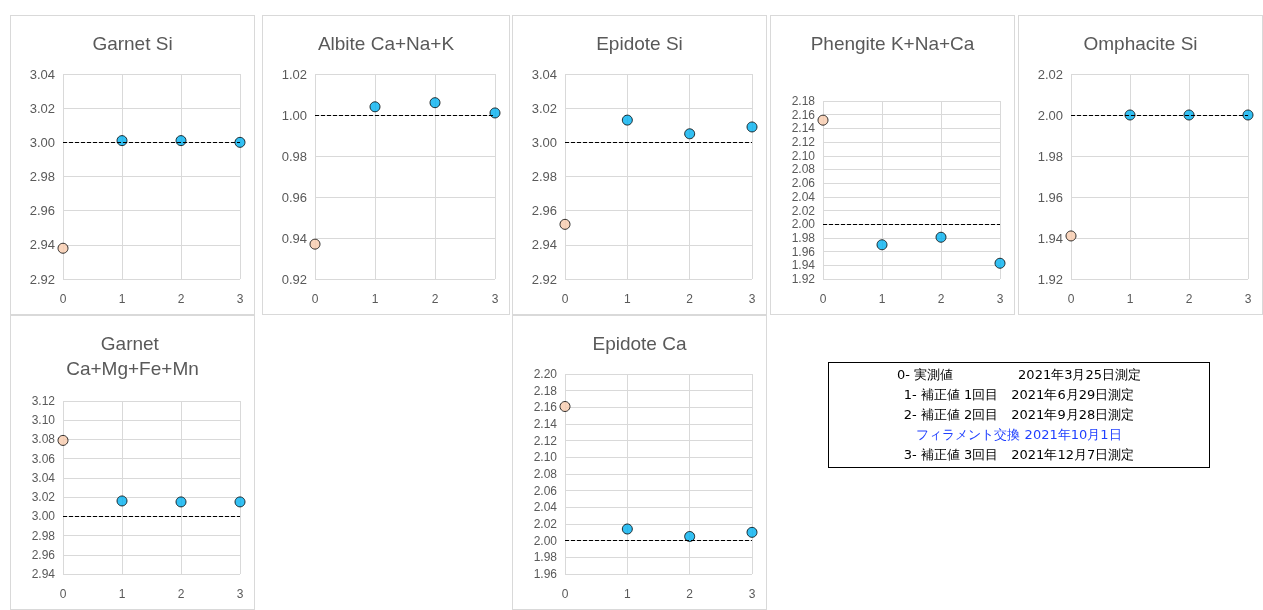  I want to click on y-tick-label: 2.12, so click(803, 142).